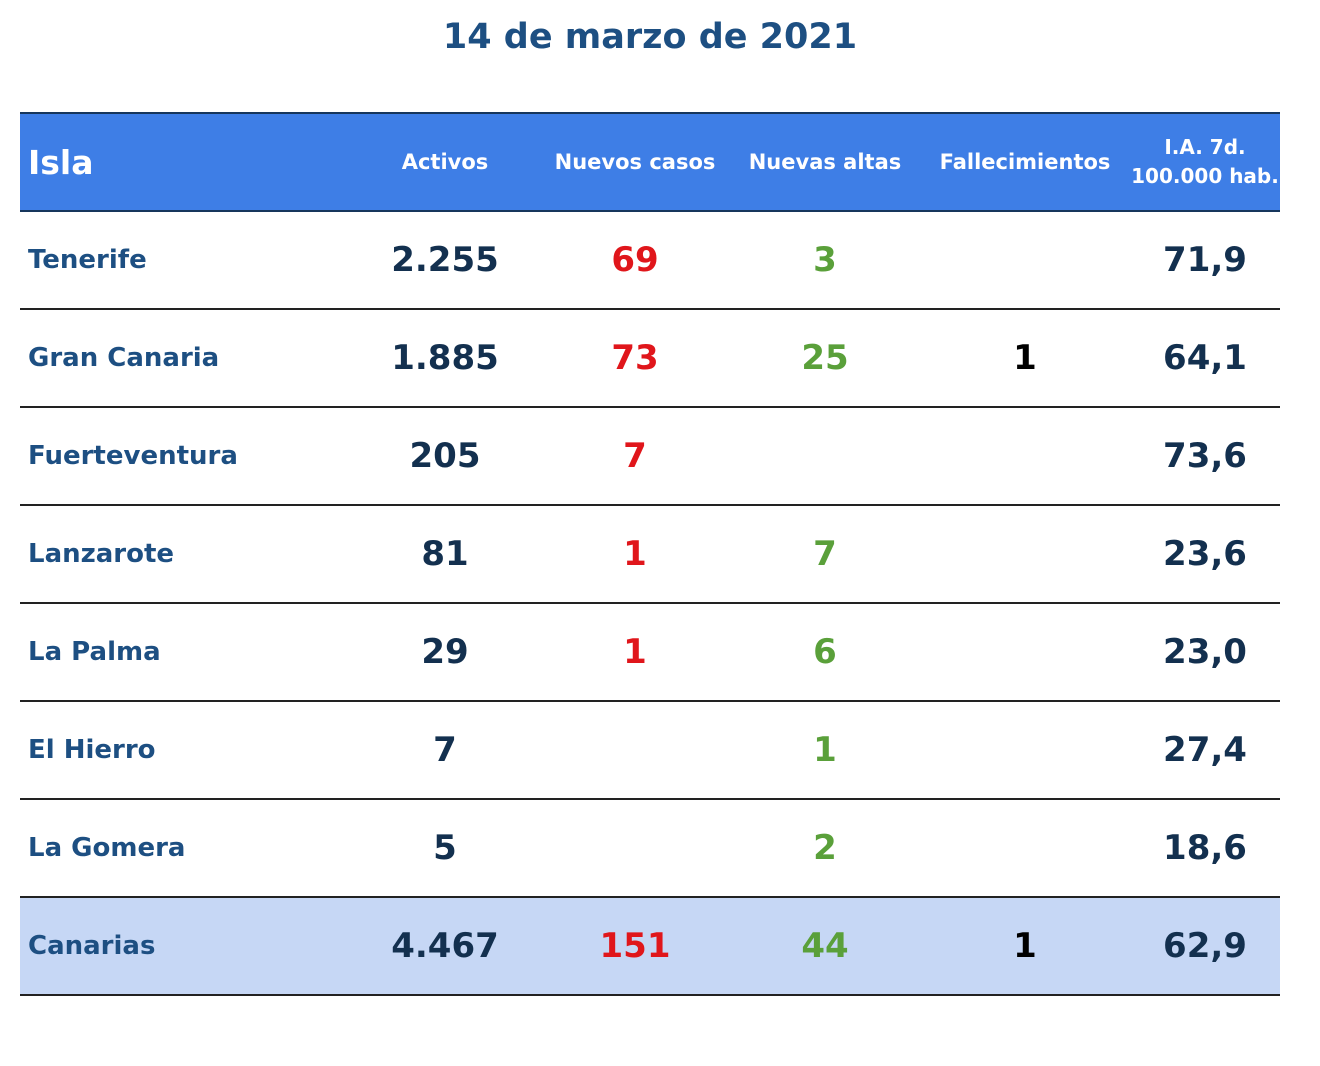 Image resolution: width=1320 pixels, height=1066 pixels. What do you see at coordinates (445, 652) in the screenshot?
I see `cell-activos: 29` at bounding box center [445, 652].